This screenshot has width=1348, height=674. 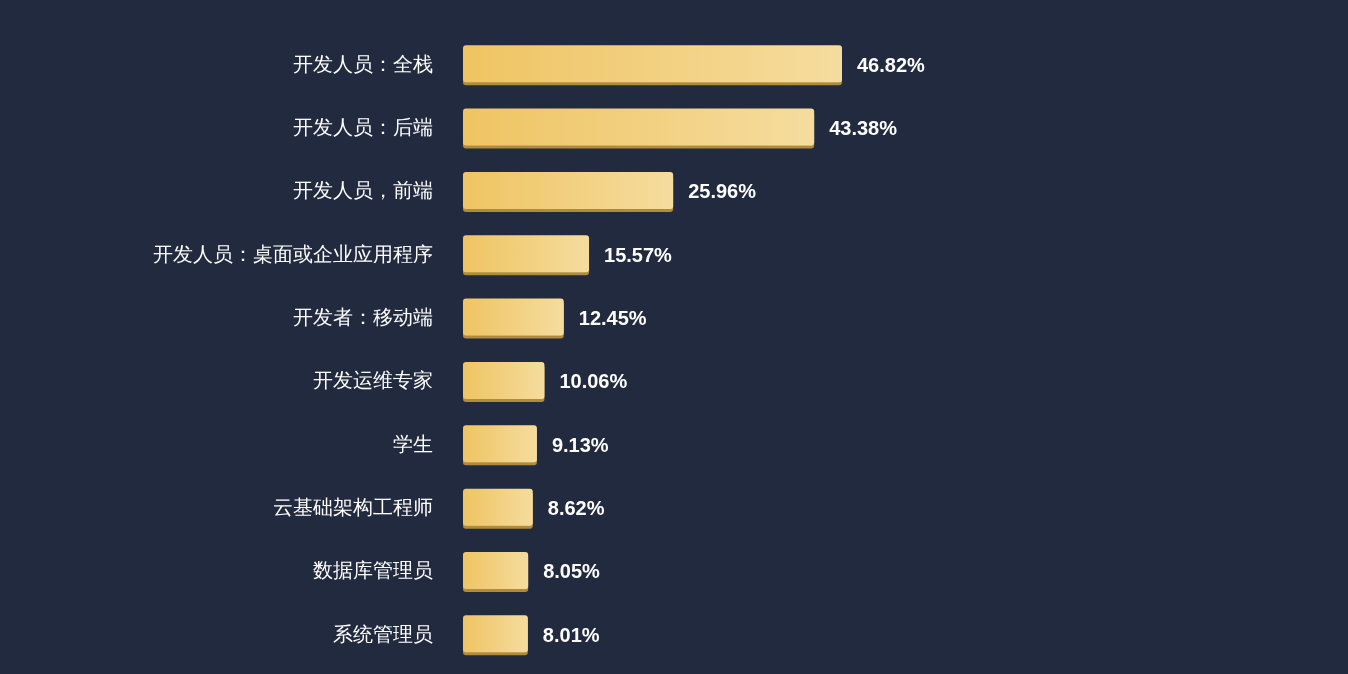 What do you see at coordinates (576, 508) in the screenshot?
I see `data-label: 8.62%` at bounding box center [576, 508].